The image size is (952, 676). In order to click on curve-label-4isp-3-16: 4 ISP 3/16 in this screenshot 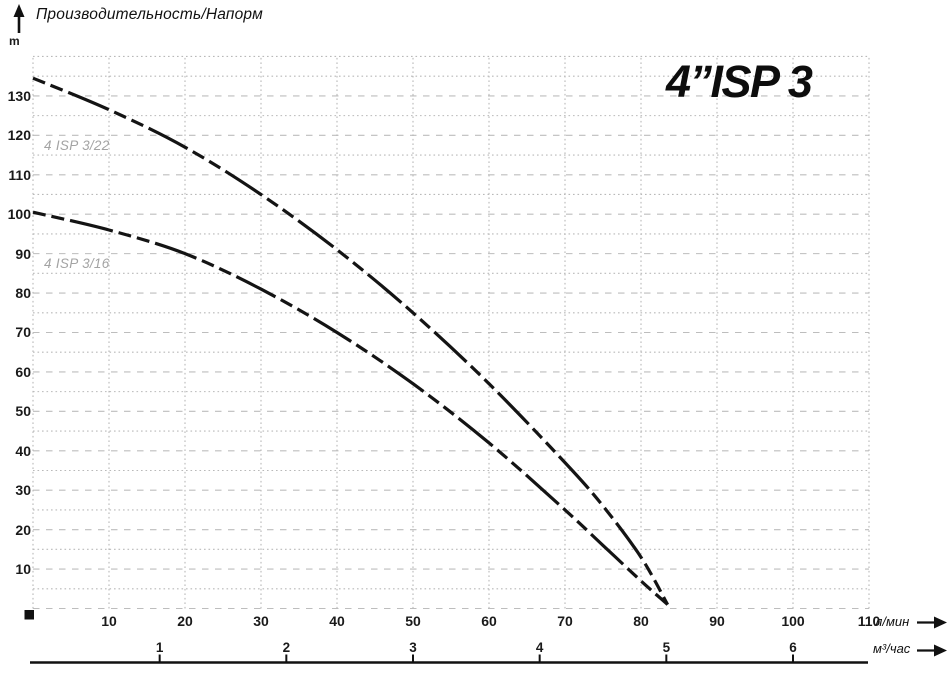, I will do `click(77, 263)`.